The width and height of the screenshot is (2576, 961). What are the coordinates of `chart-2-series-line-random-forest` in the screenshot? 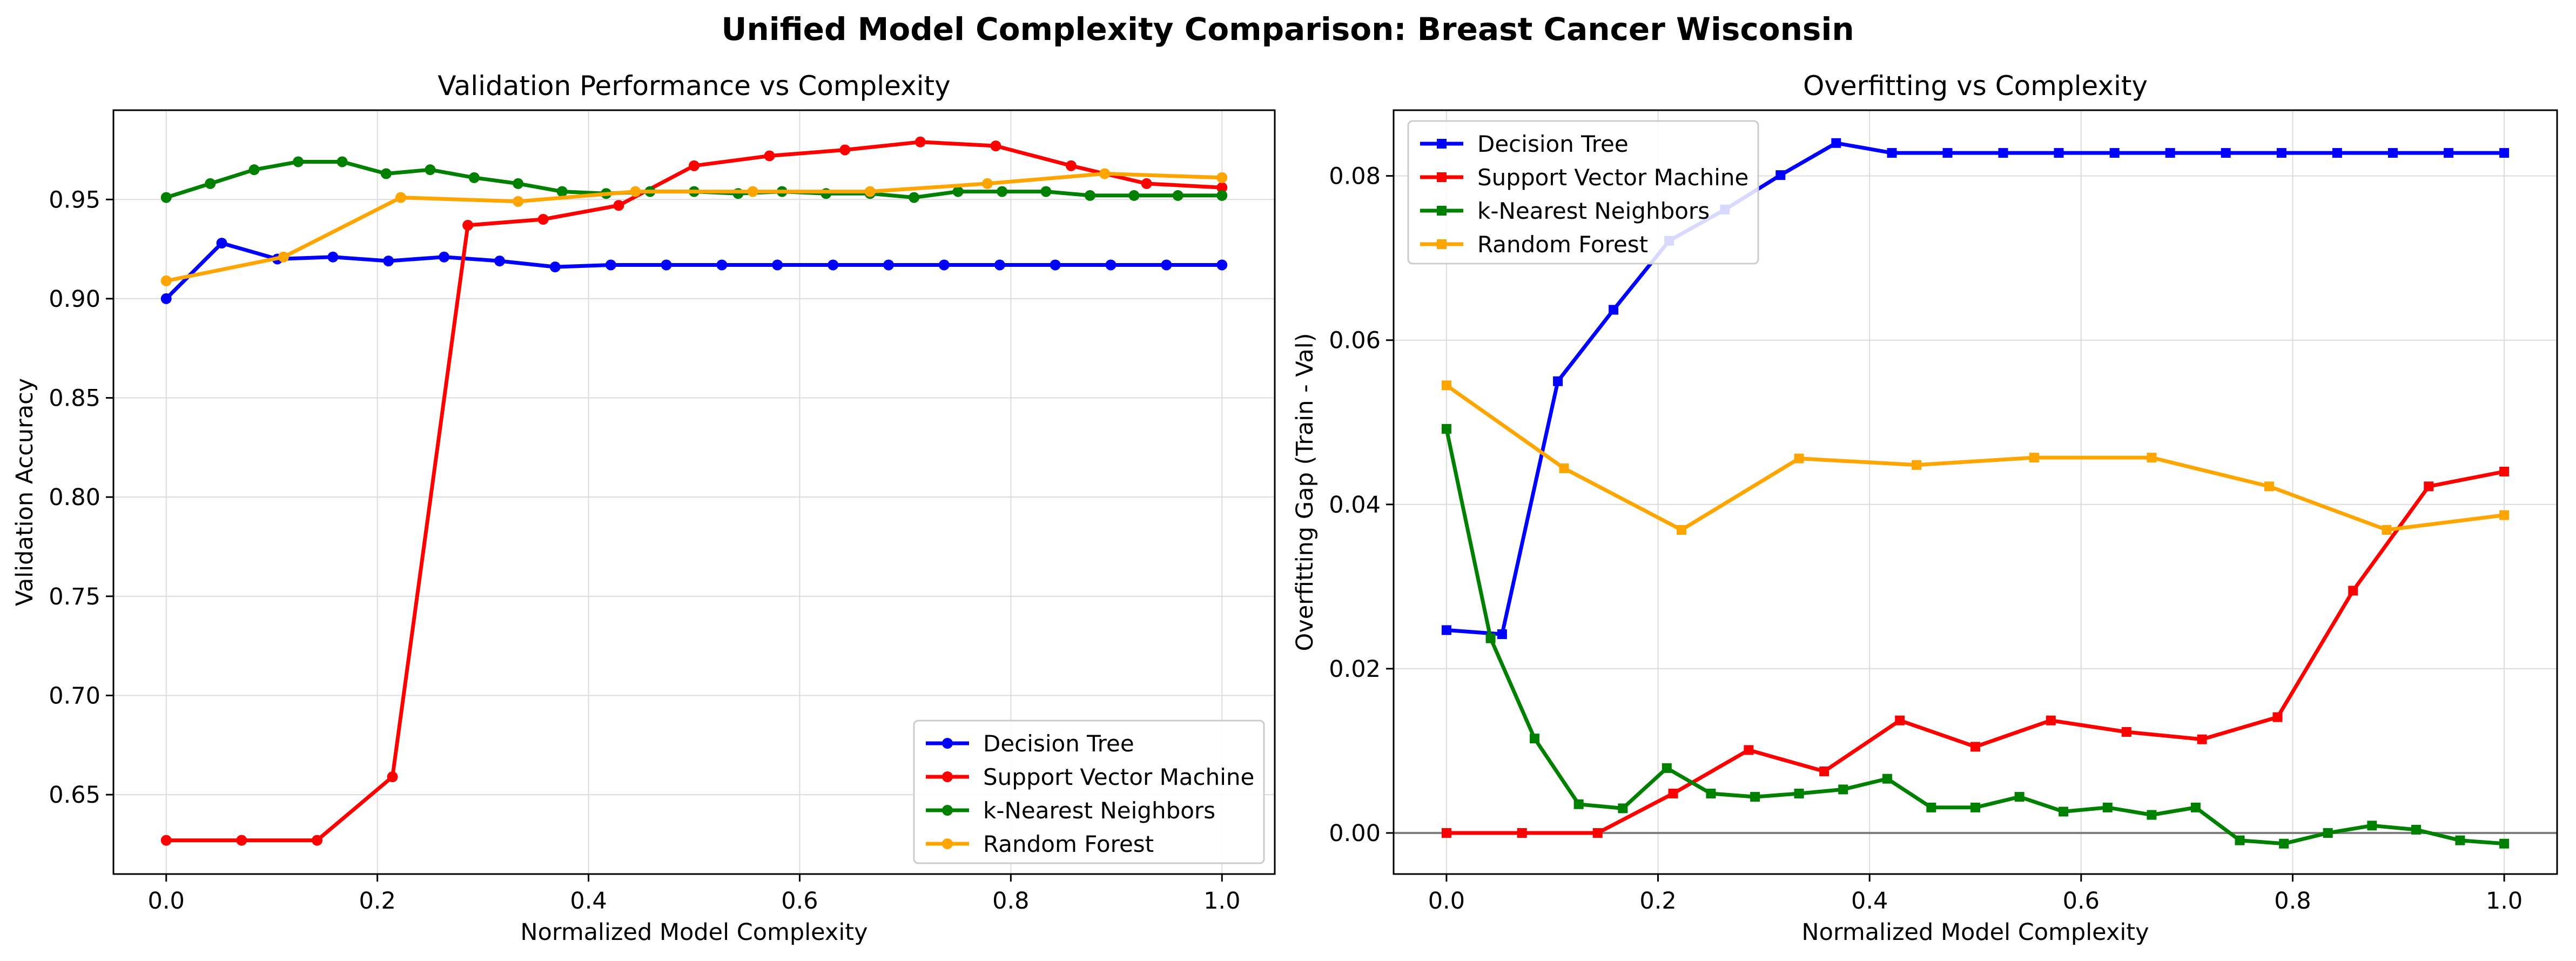 It's located at (1975, 458).